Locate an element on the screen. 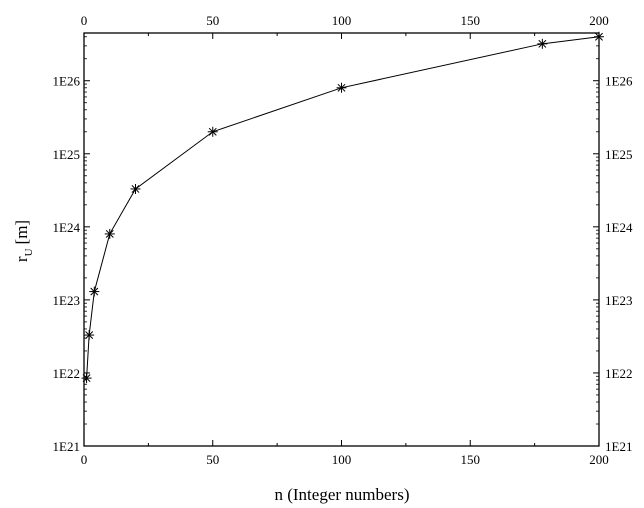  y-axis-label-main: r is located at coordinates (21, 259).